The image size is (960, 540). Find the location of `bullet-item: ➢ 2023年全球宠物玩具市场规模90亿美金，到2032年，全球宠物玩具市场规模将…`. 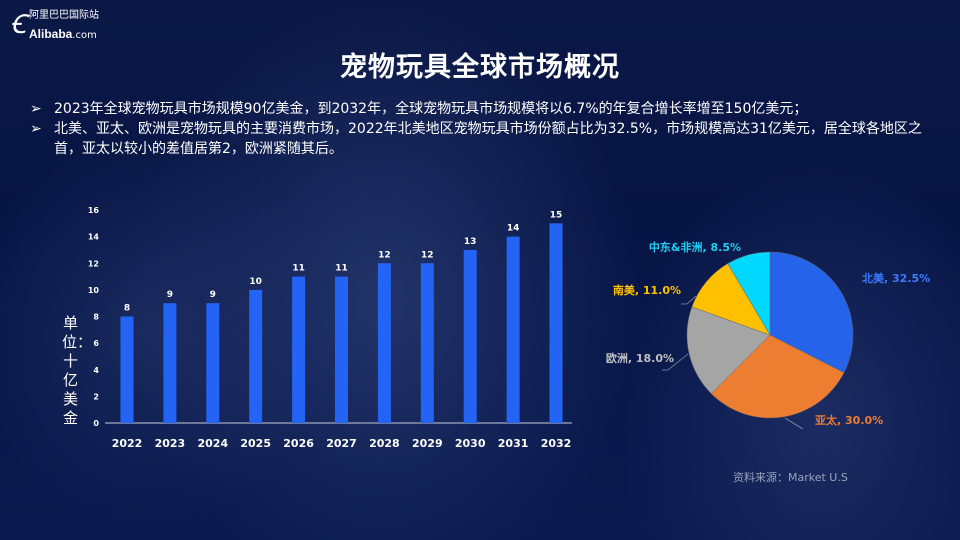

bullet-item: ➢ 2023年全球宠物玩具市场规模90亿美金，到2032年，全球宠物玩具市场规模将… is located at coordinates (485, 109).